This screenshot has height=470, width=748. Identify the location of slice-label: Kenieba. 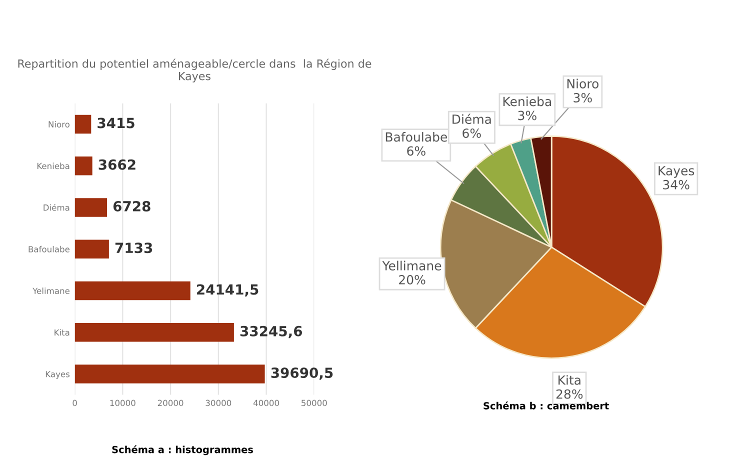
(527, 101).